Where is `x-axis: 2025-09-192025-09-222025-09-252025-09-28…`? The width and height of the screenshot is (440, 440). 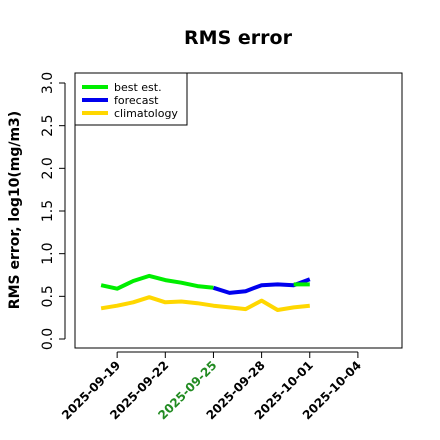
x-axis: 2025-09-192025-09-222025-09-252025-09-28… is located at coordinates (211, 386).